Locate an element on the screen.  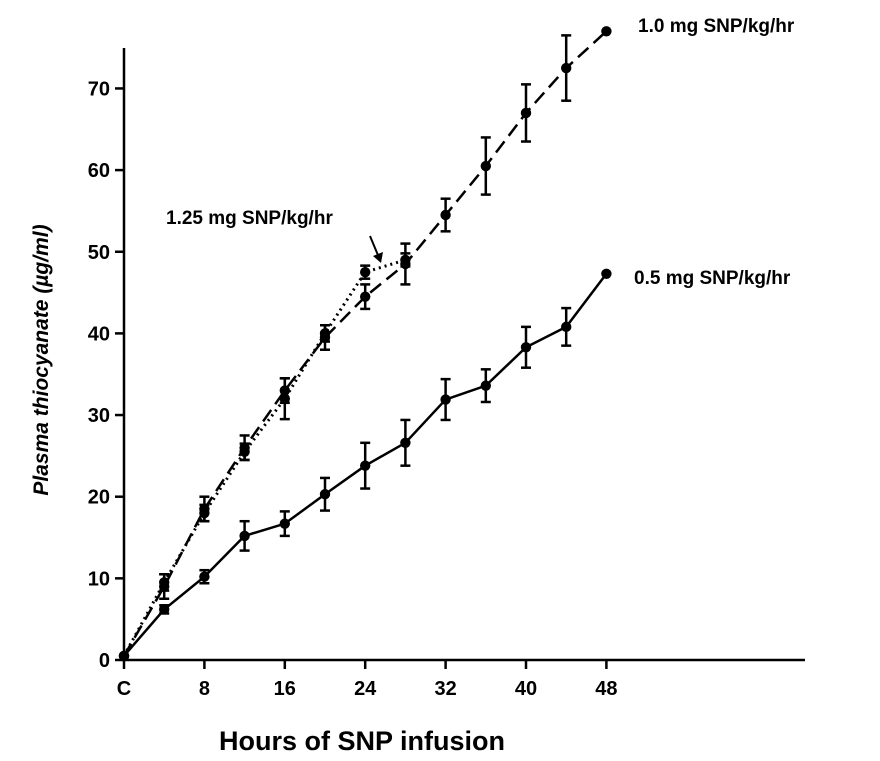
x-tick-label: 32 is located at coordinates (445, 689).